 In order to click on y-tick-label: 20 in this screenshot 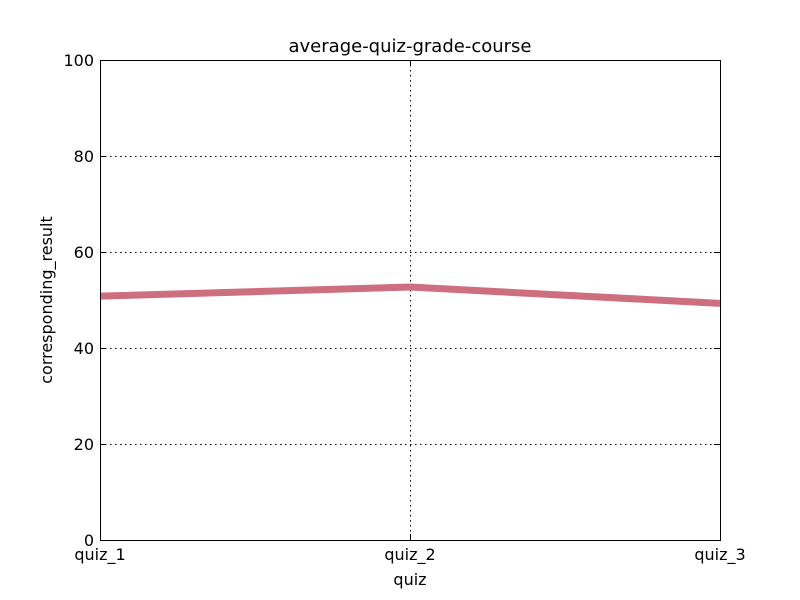, I will do `click(84, 444)`.